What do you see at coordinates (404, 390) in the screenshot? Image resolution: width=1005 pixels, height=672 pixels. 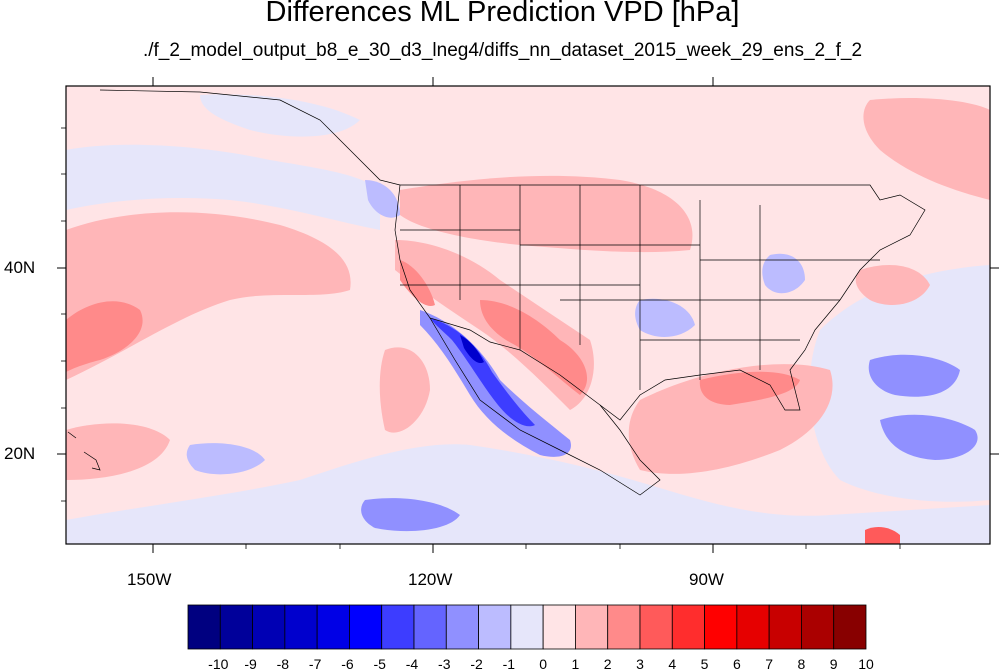 I see `field-pos-central-pacific` at bounding box center [404, 390].